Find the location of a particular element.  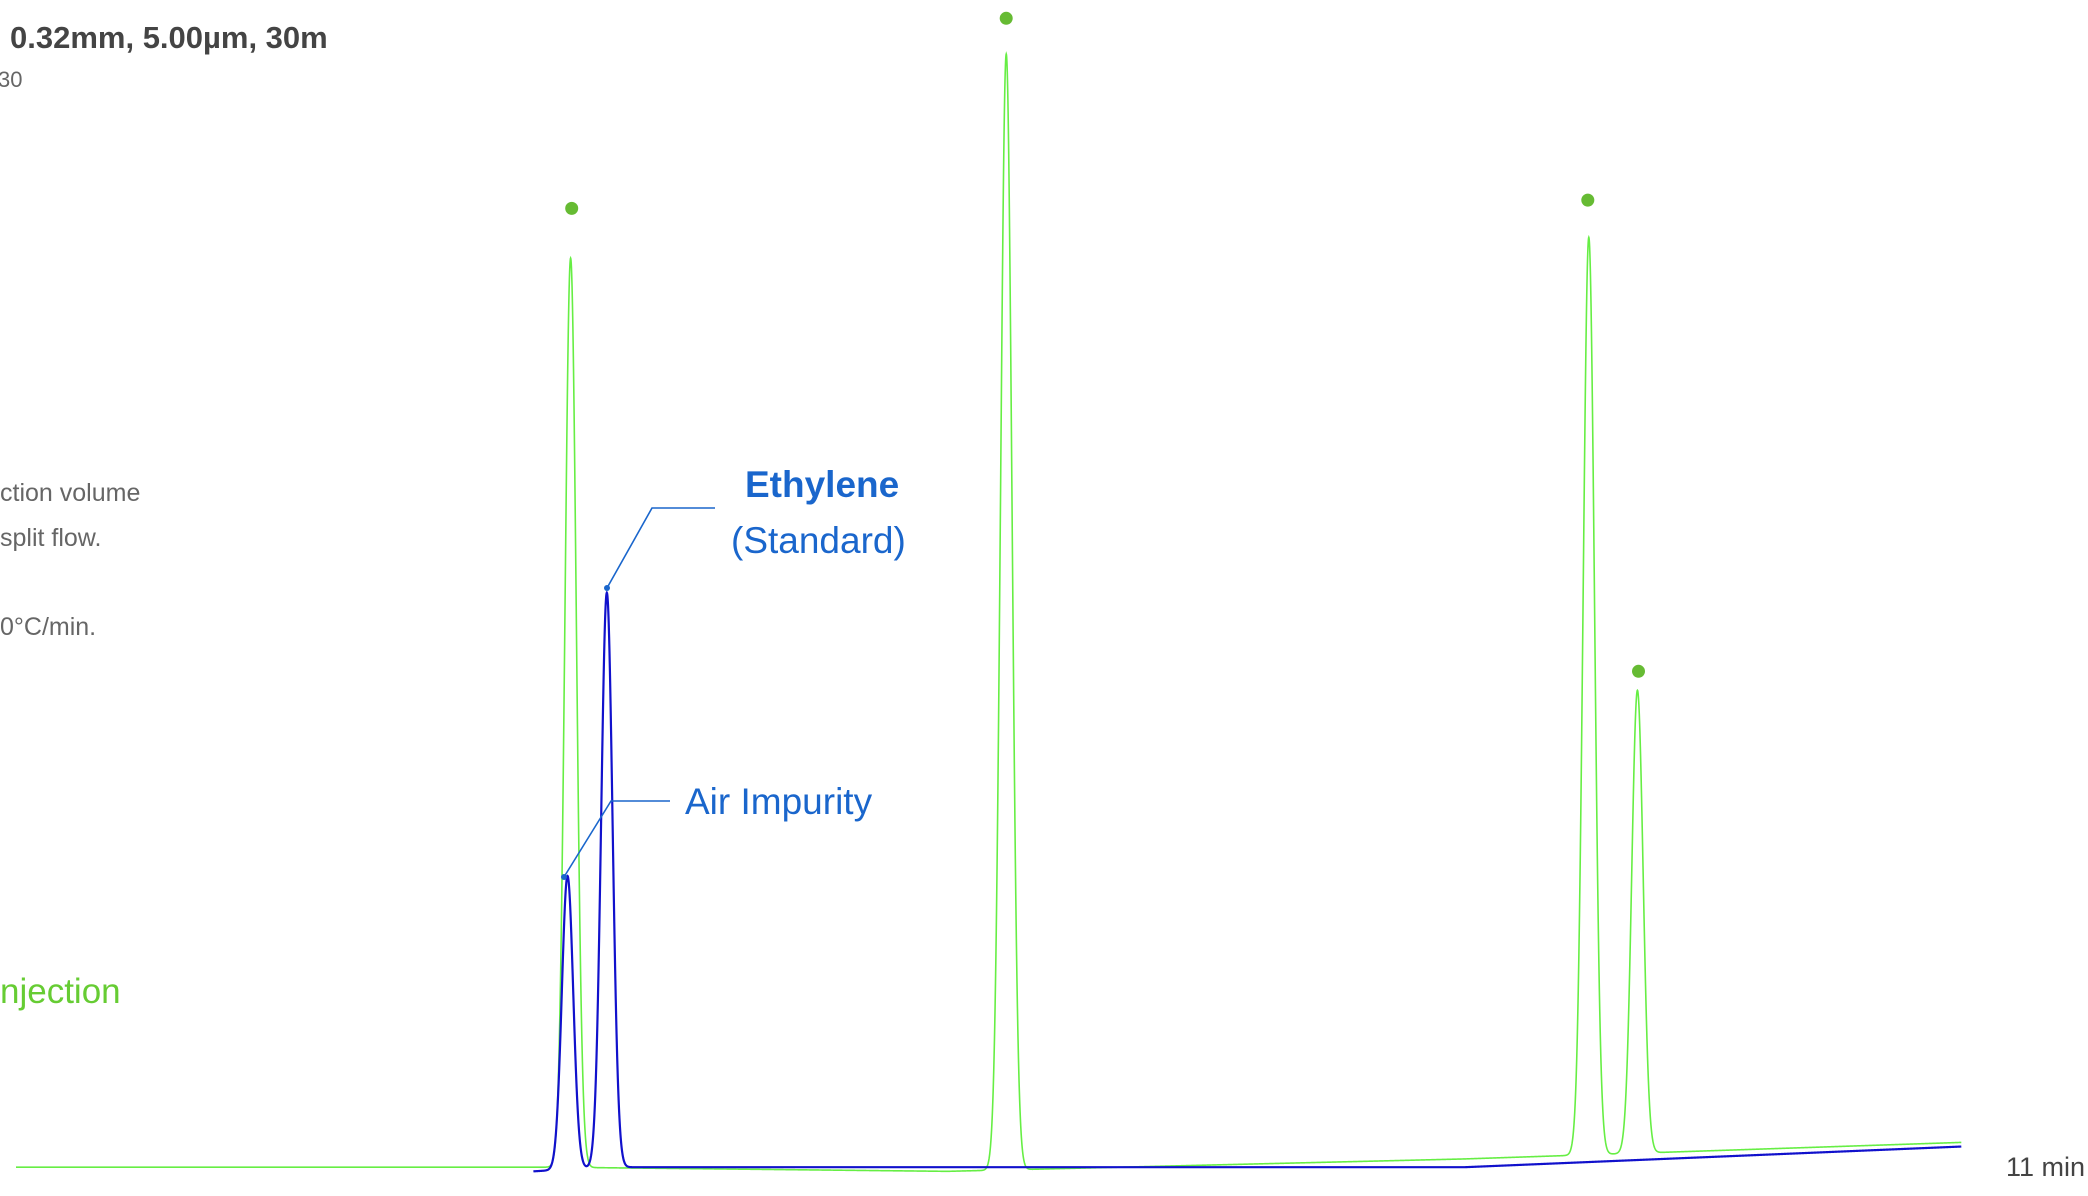

air-impurity-label: Air Impurity is located at coordinates (779, 801).